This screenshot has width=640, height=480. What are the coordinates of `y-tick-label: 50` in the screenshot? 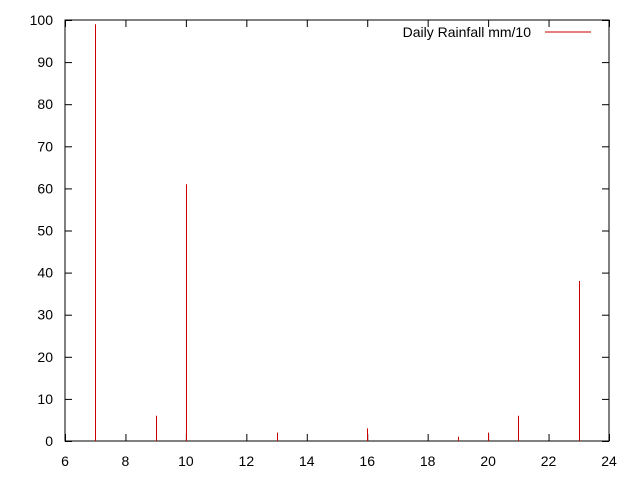 It's located at (45, 231).